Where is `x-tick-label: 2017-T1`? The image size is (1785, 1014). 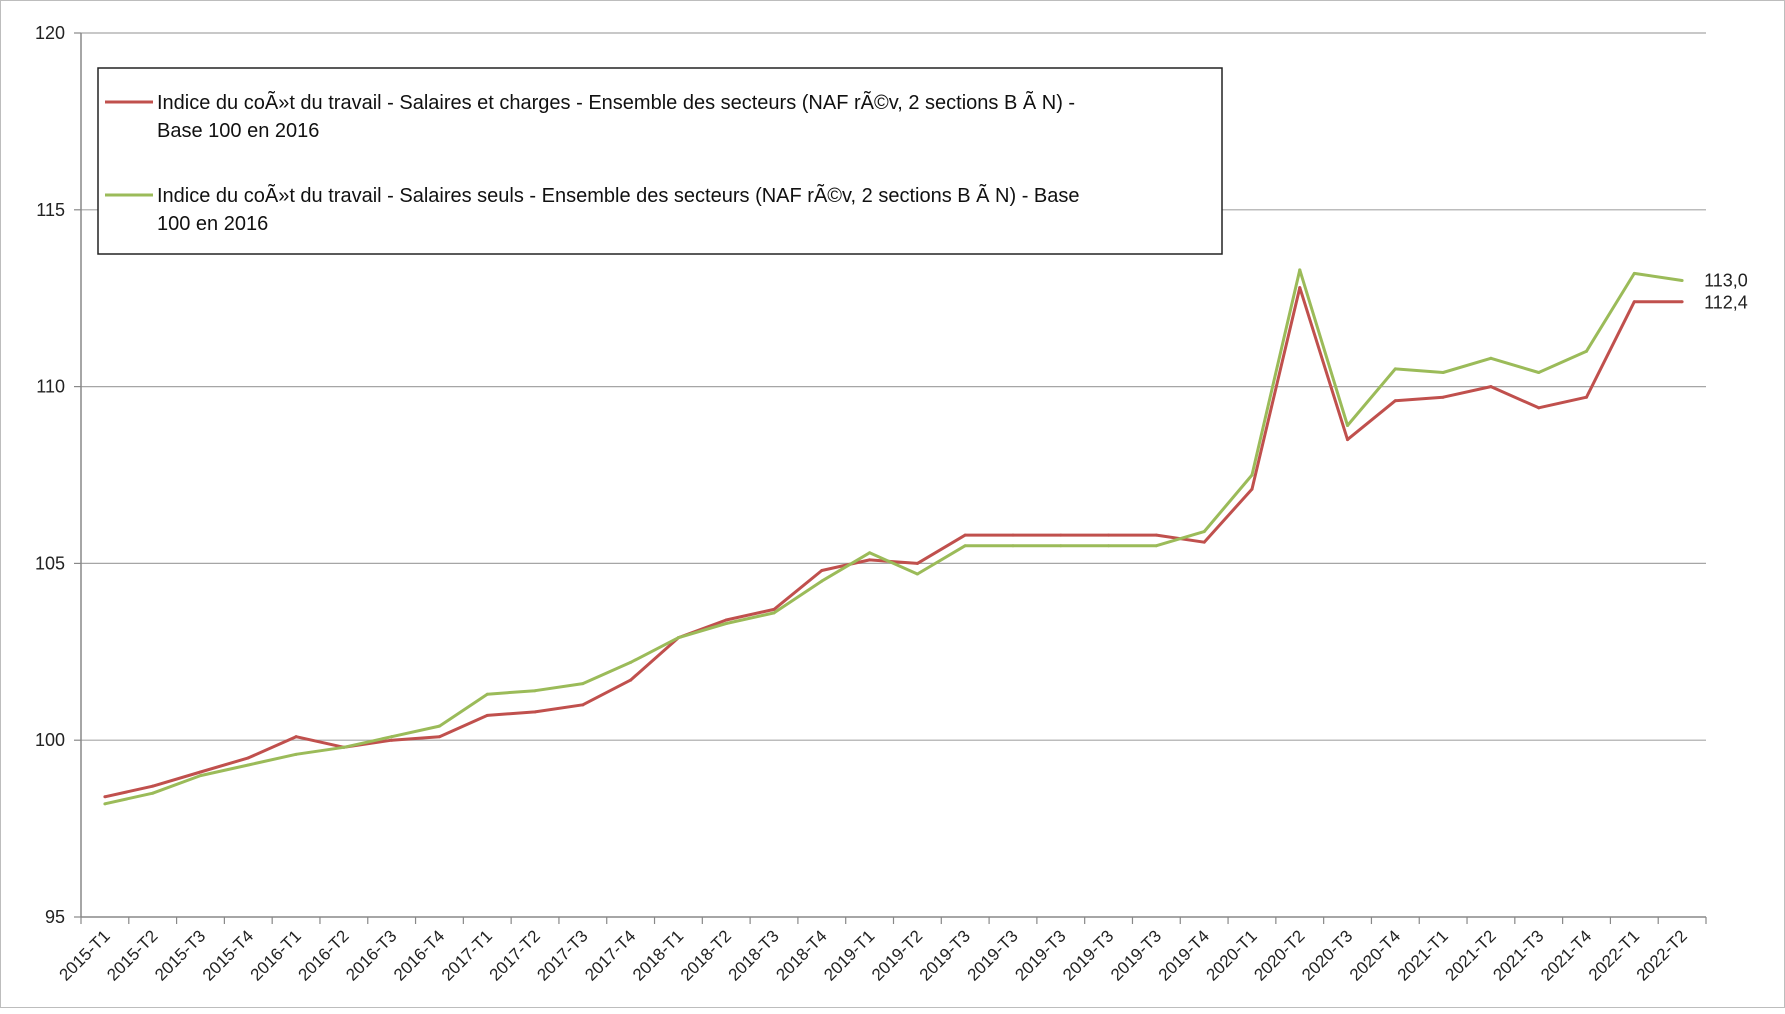
x-tick-label: 2017-T1 is located at coordinates (467, 955).